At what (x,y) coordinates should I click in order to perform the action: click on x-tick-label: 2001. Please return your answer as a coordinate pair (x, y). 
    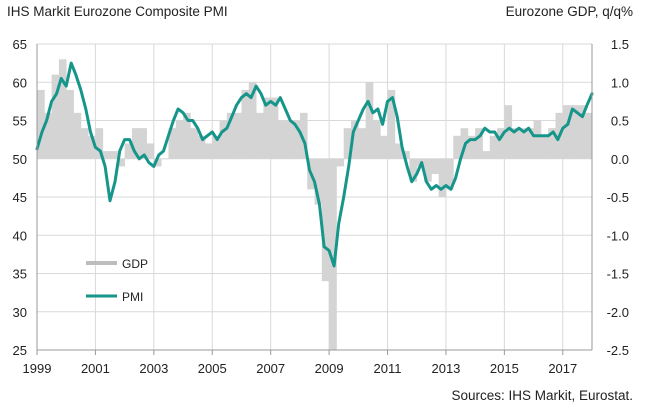
    Looking at the image, I should click on (95, 368).